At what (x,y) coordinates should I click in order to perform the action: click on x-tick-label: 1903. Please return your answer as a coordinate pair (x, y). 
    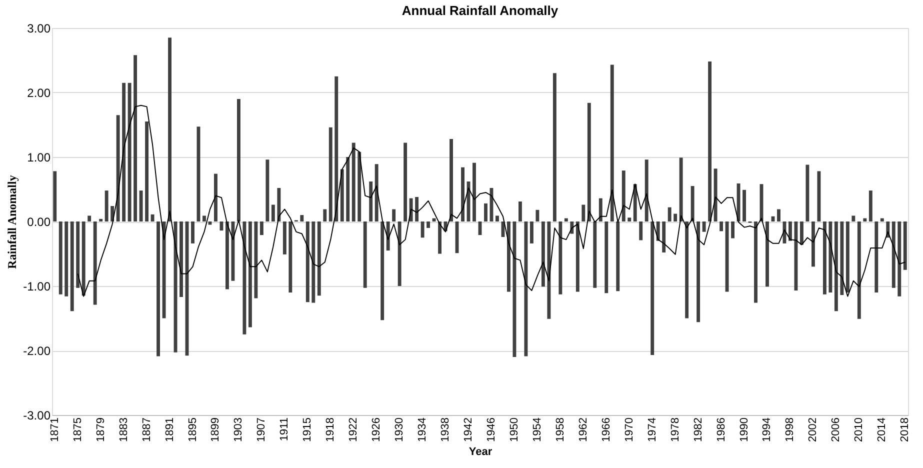
    Looking at the image, I should click on (238, 430).